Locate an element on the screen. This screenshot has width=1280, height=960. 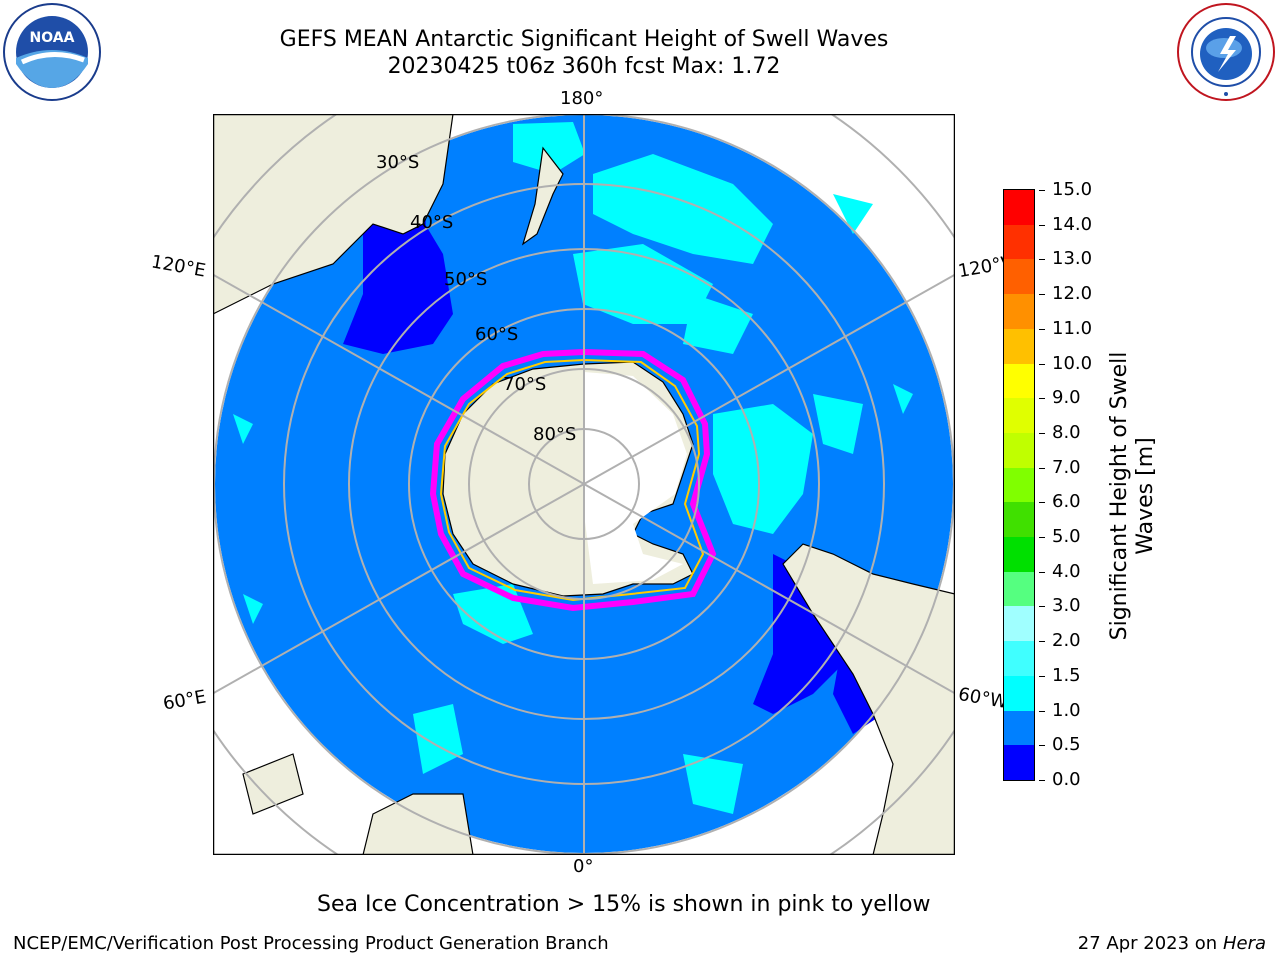
lon-label-60w: 60°W is located at coordinates (983, 698).